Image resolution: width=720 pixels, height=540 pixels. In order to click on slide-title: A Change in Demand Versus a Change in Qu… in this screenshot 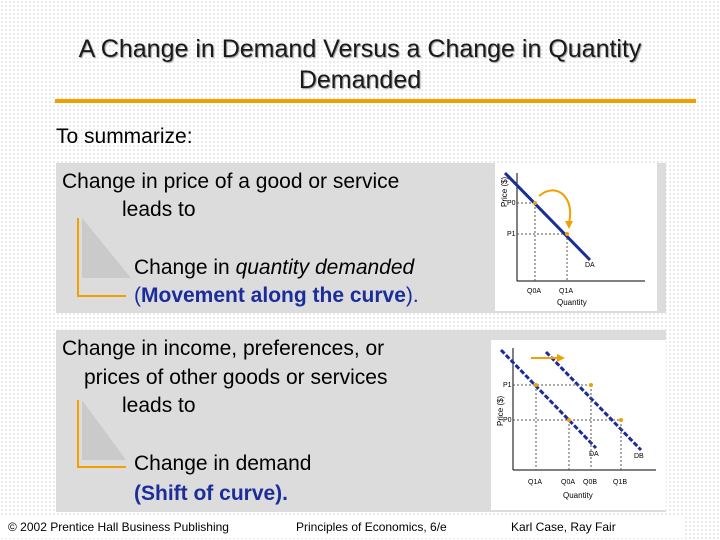, I will do `click(360, 65)`.